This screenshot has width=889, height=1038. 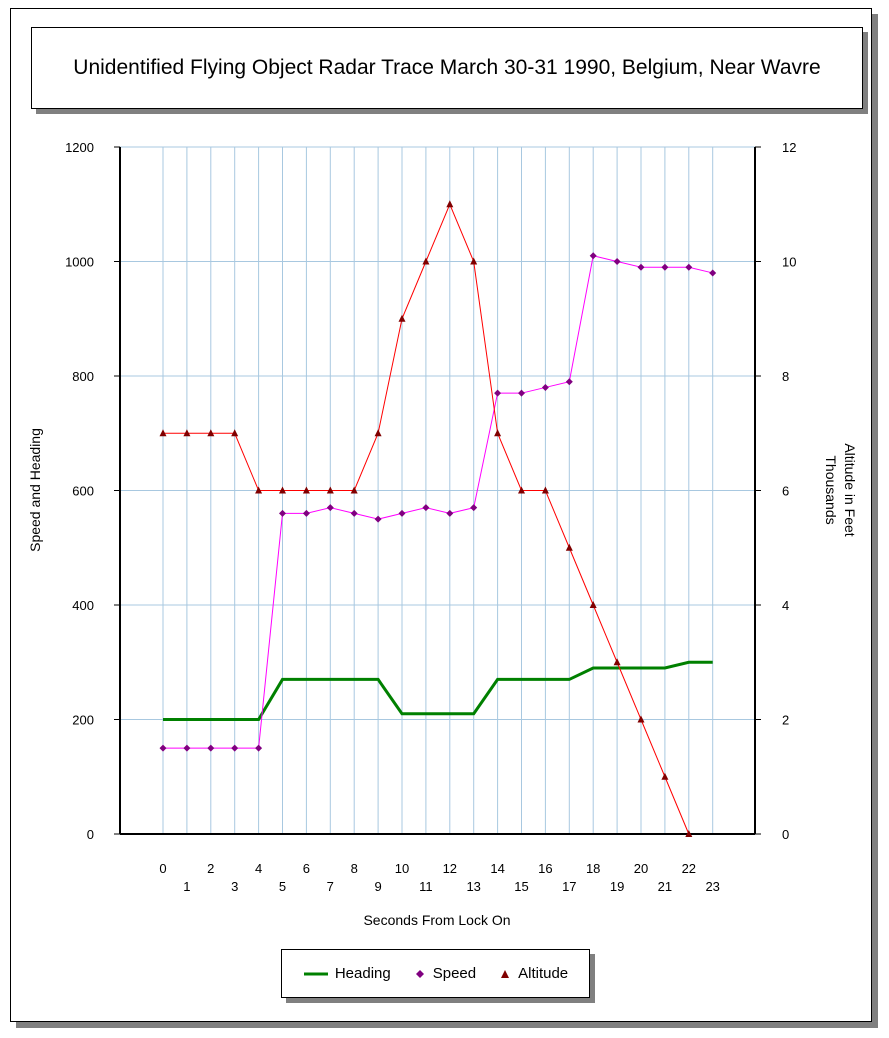 I want to click on y2-tick-label: 10, so click(x=789, y=262).